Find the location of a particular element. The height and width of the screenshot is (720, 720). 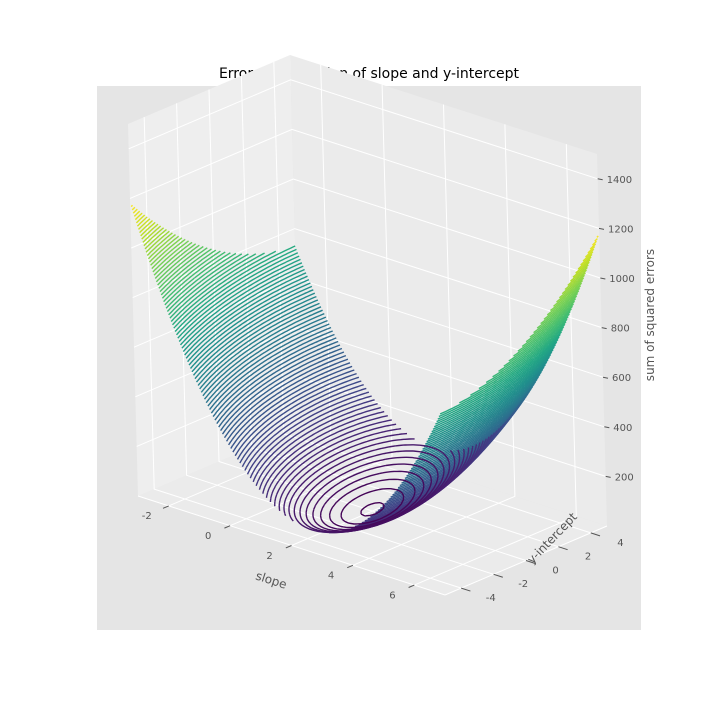

z-tick-label: 600 is located at coordinates (621, 378).